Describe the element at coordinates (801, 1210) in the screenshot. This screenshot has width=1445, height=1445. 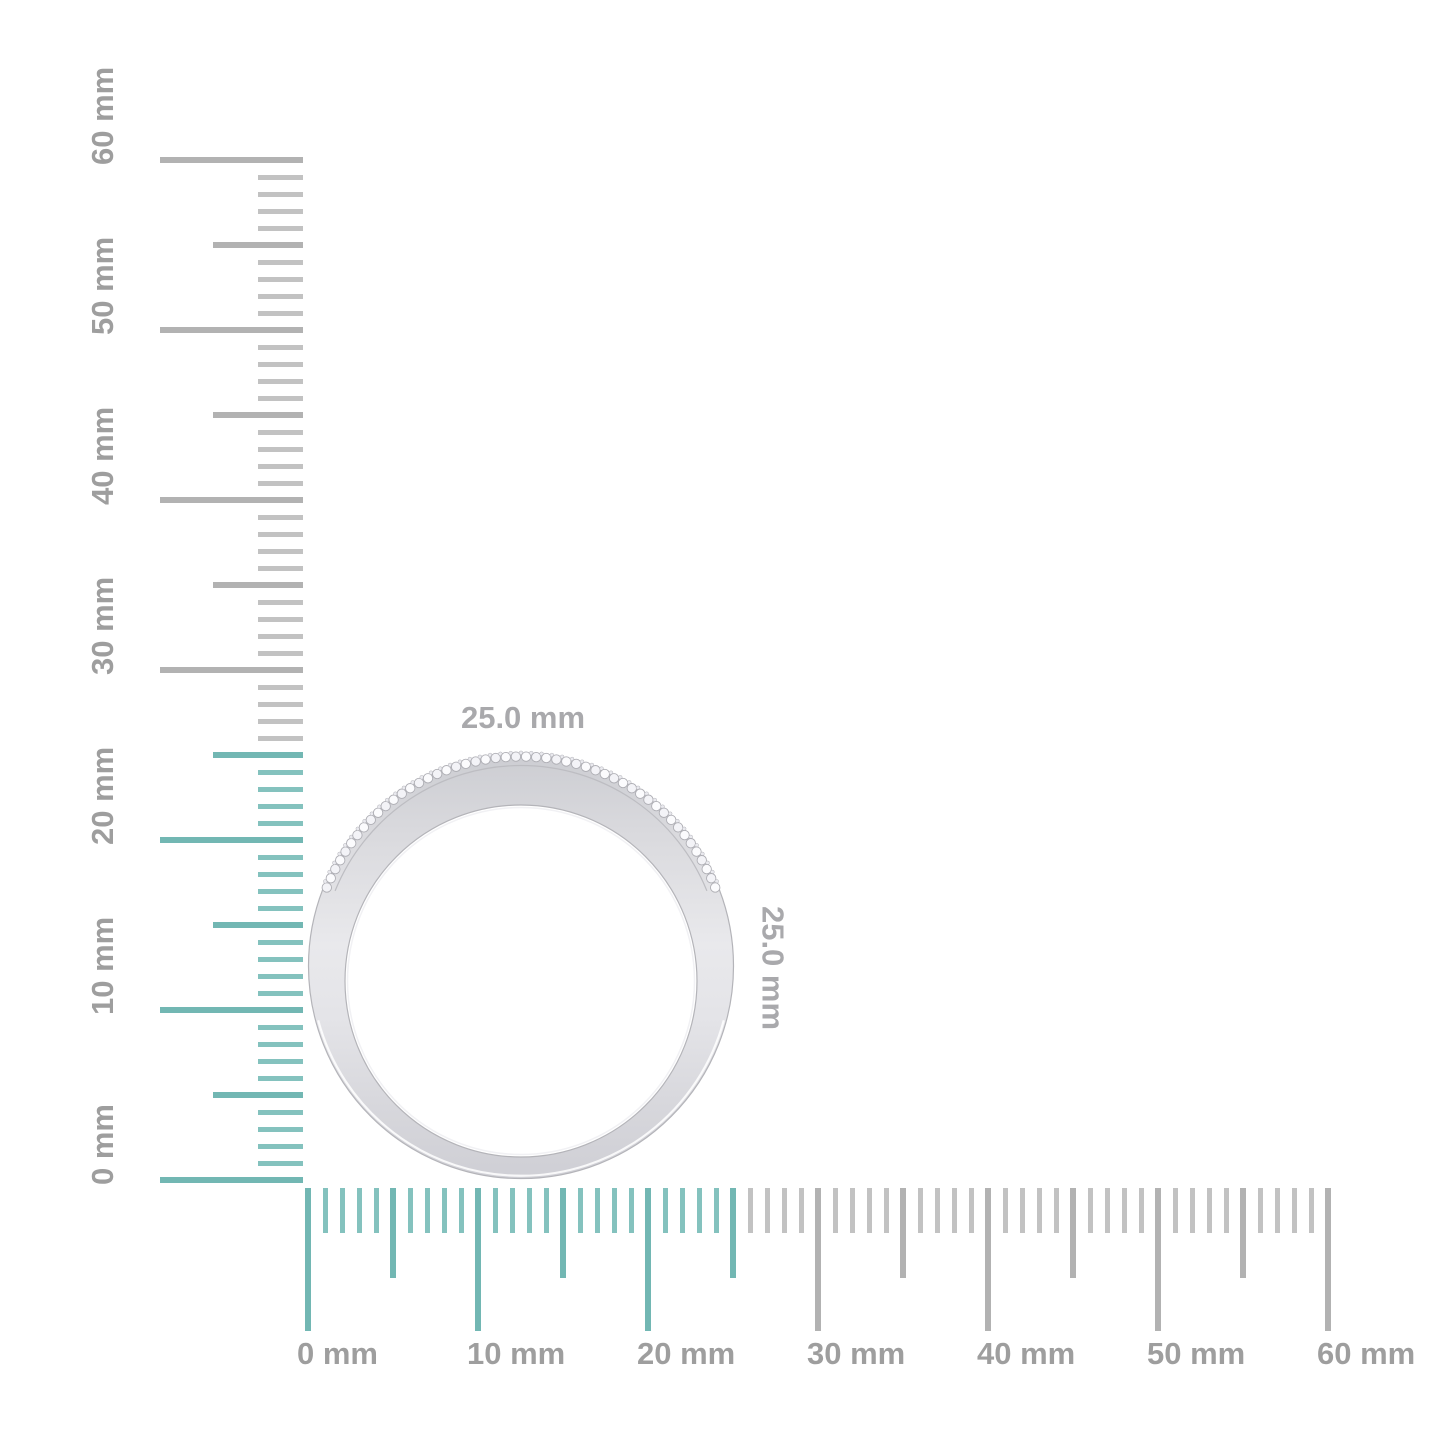
I see `horizontal-tick-29mm` at that location.